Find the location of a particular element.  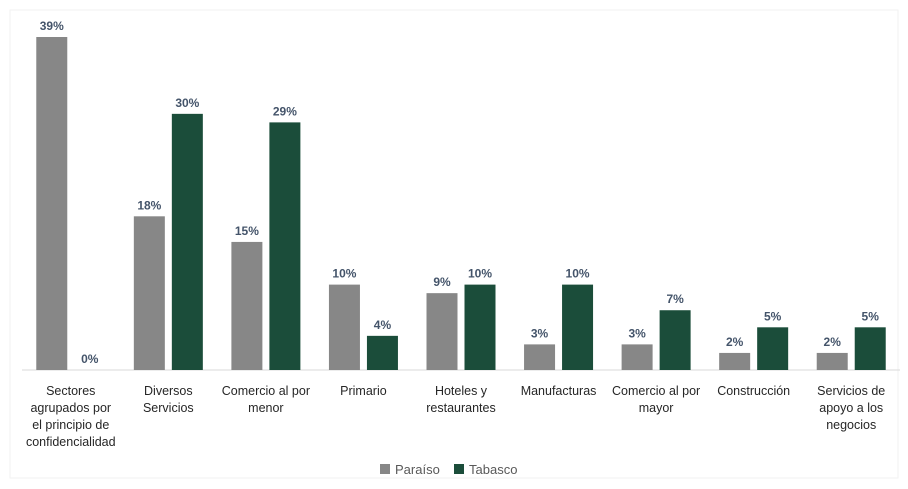

data-label-paraíso-8: 2% is located at coordinates (833, 342).